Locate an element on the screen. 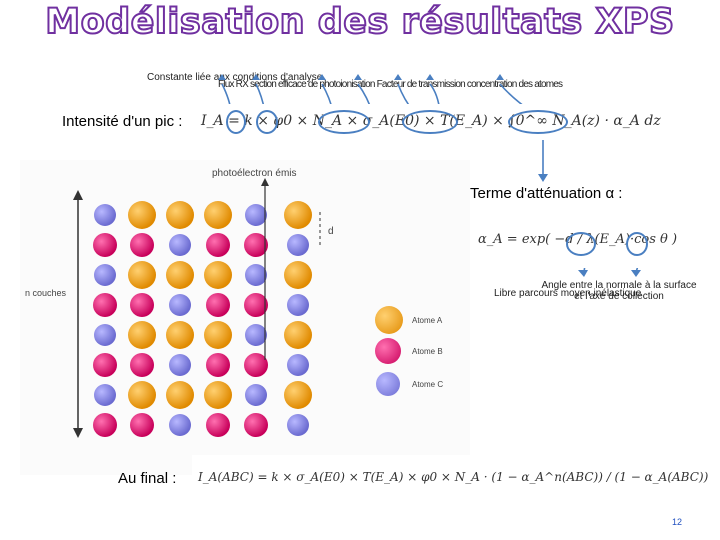  page-number: 12 is located at coordinates (677, 522).